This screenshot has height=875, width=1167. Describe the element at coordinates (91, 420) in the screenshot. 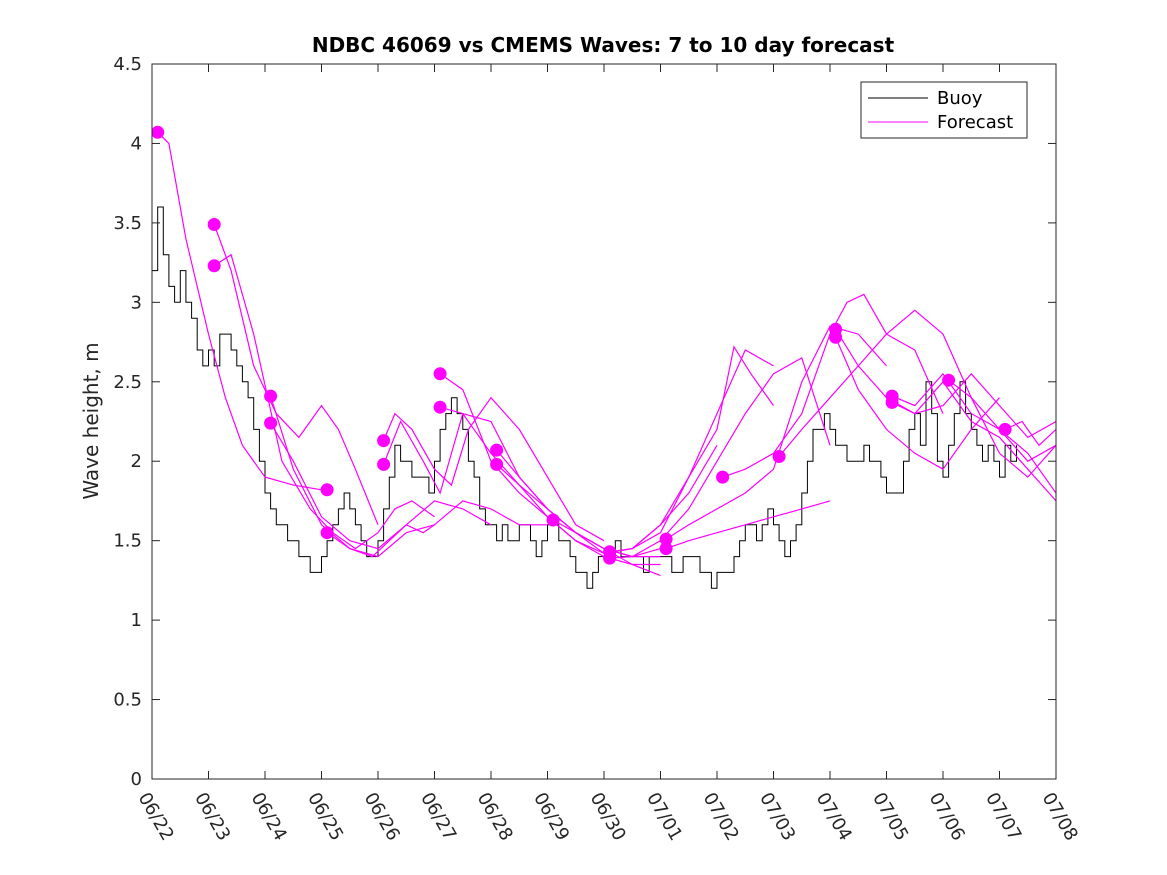

I see `y-axis-label: Wave height, m` at that location.